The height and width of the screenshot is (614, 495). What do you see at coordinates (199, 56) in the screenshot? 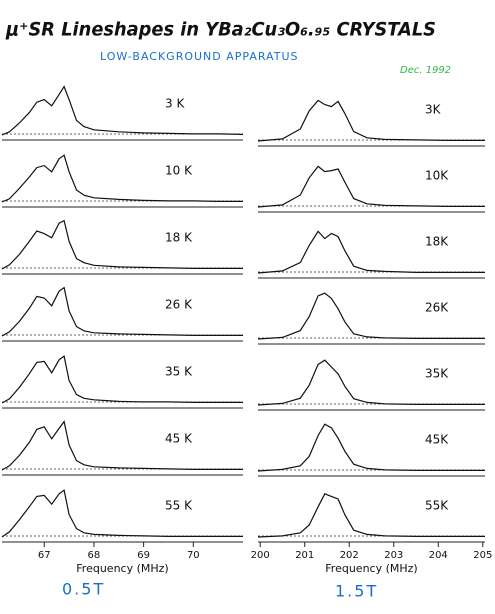
I see `subtitle: LOW-BACKGROUND APPARATUS` at bounding box center [199, 56].